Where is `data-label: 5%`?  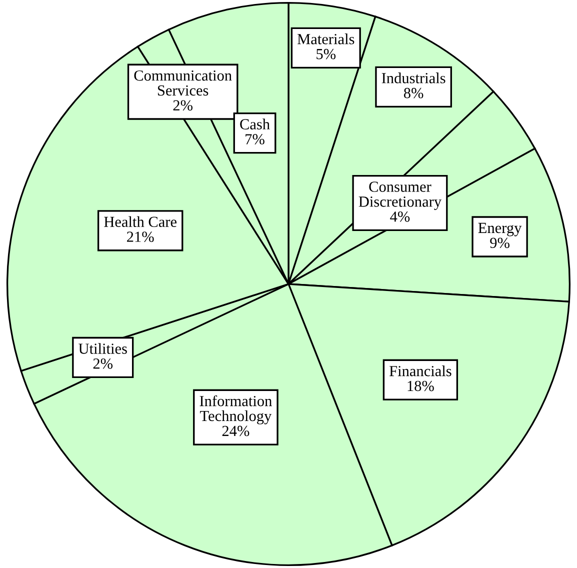 data-label: 5% is located at coordinates (326, 54).